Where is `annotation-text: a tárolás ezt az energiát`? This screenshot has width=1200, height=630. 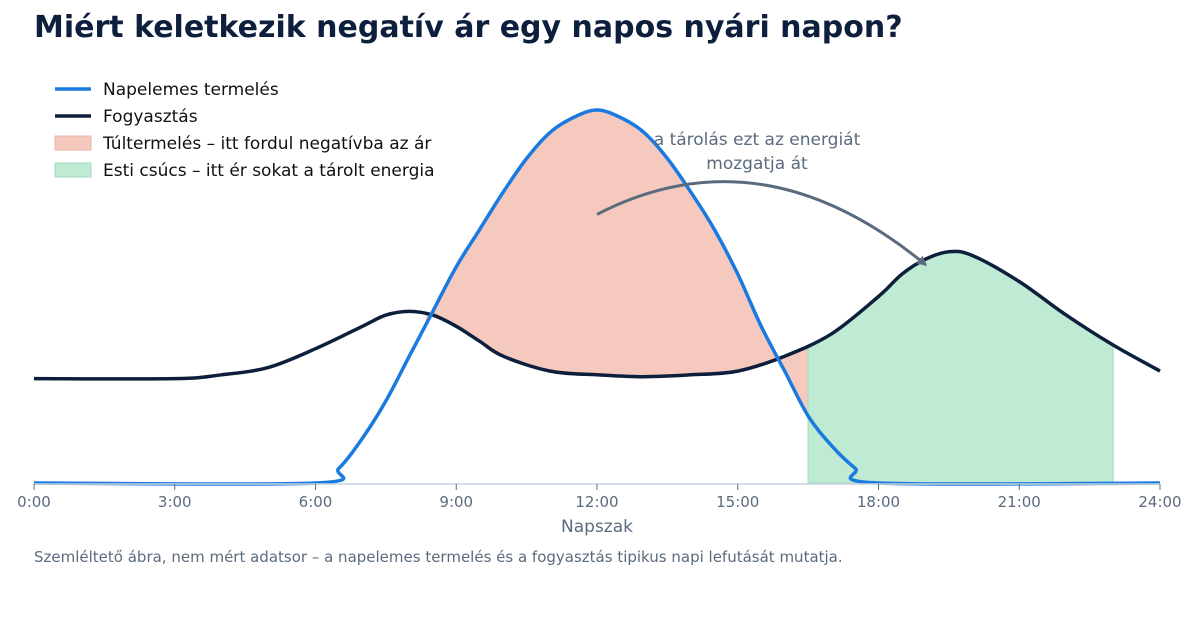
annotation-text: a tárolás ezt az energiát is located at coordinates (757, 140).